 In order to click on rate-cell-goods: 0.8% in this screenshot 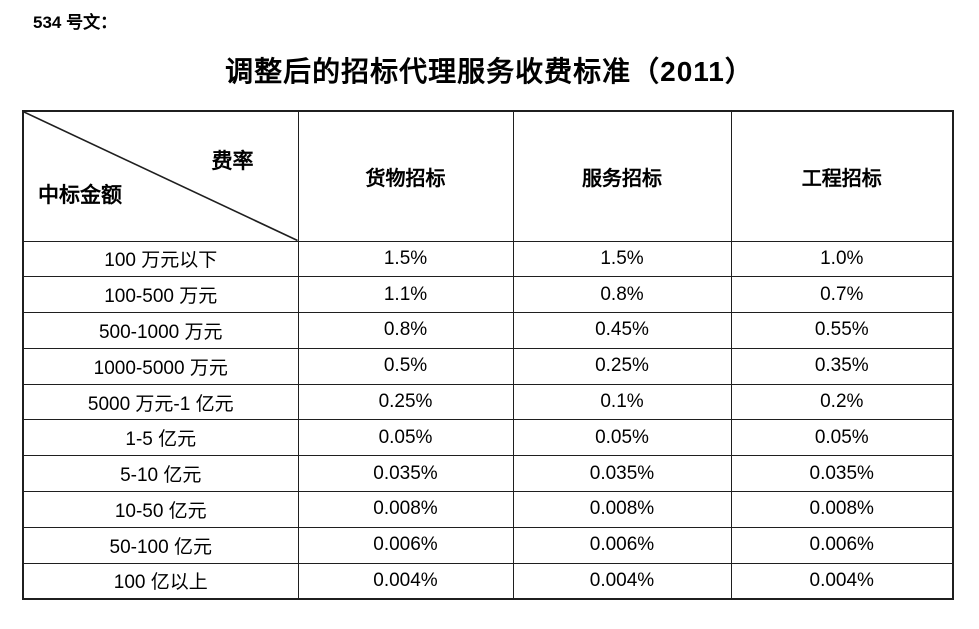, I will do `click(405, 330)`.